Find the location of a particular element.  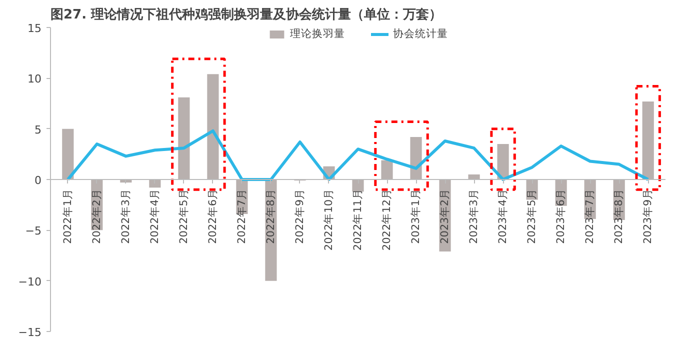

legend-label: 理论换羽量 is located at coordinates (317, 34).